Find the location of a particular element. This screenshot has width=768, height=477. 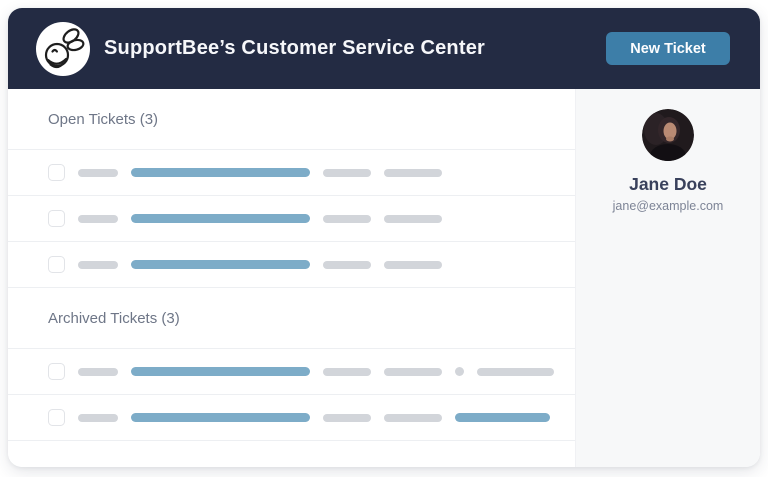

avatar is located at coordinates (668, 135).